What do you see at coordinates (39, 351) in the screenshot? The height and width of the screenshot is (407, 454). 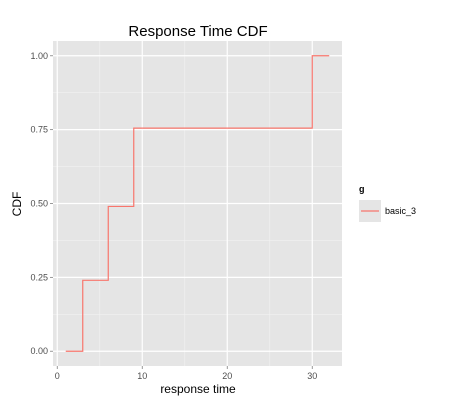 I see `y-tick-label-0: 0.00` at bounding box center [39, 351].